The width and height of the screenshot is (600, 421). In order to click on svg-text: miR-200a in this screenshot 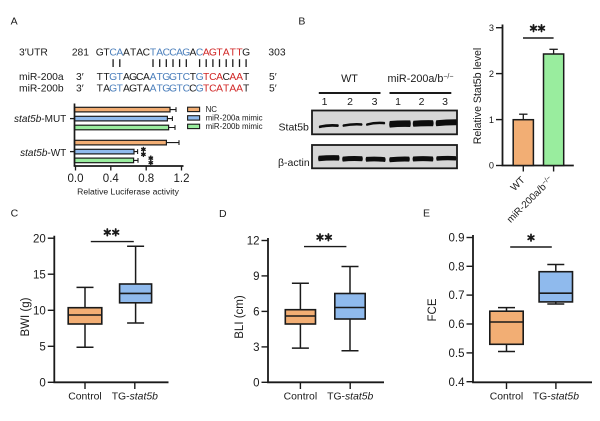, I will do `click(41, 77)`.